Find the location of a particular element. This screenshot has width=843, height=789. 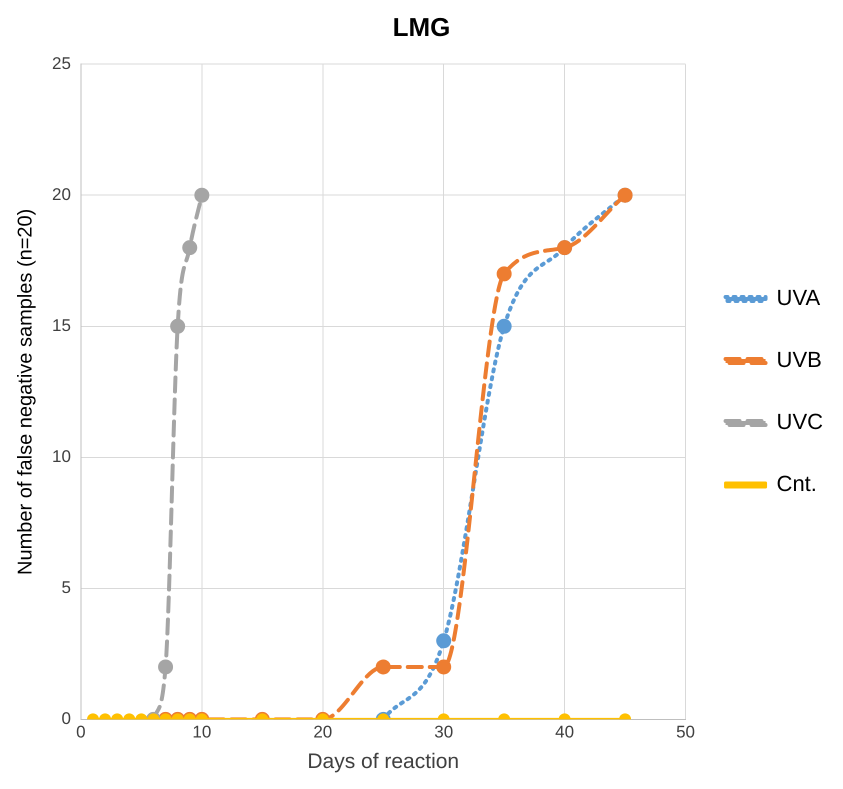

legend-label: UVC is located at coordinates (800, 421).